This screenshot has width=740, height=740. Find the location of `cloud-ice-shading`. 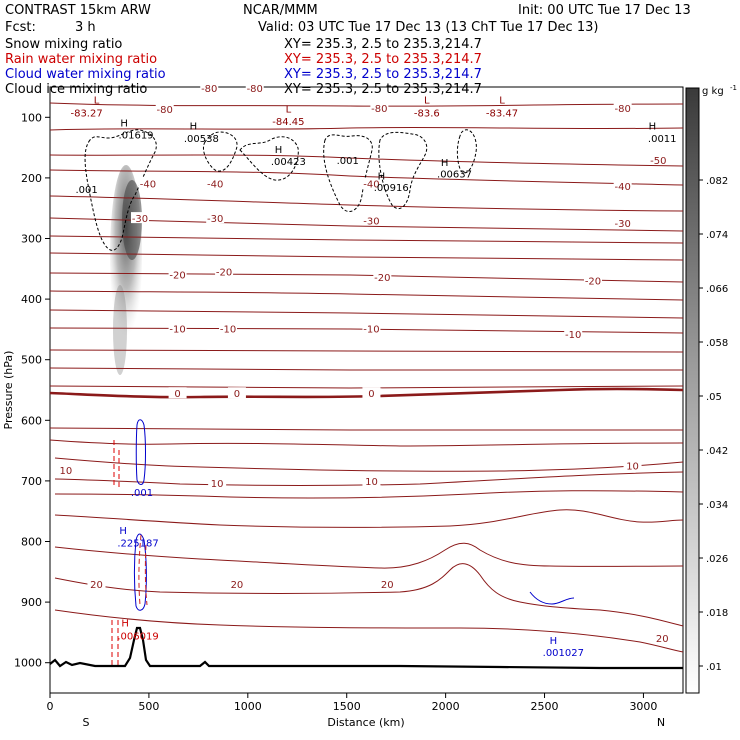

cloud-ice-shading is located at coordinates (126, 270).